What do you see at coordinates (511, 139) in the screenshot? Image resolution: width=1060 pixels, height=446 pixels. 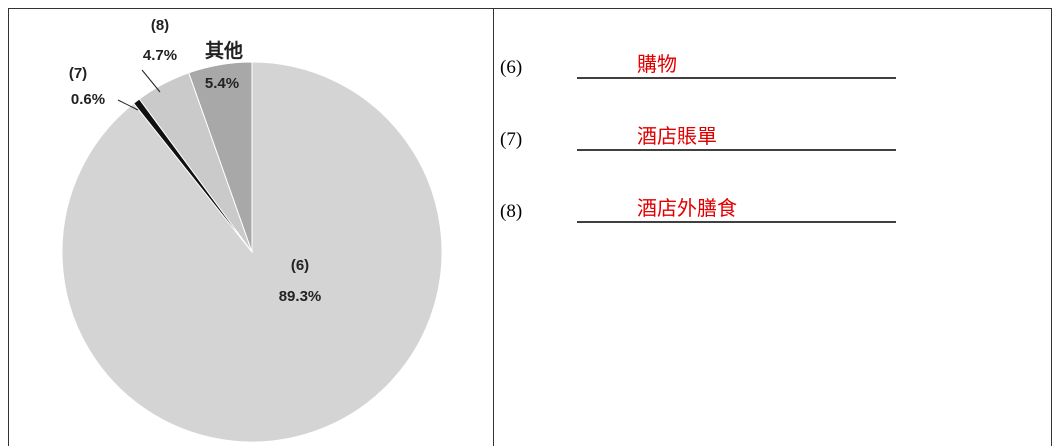 I see `answer-number: (7)` at bounding box center [511, 139].